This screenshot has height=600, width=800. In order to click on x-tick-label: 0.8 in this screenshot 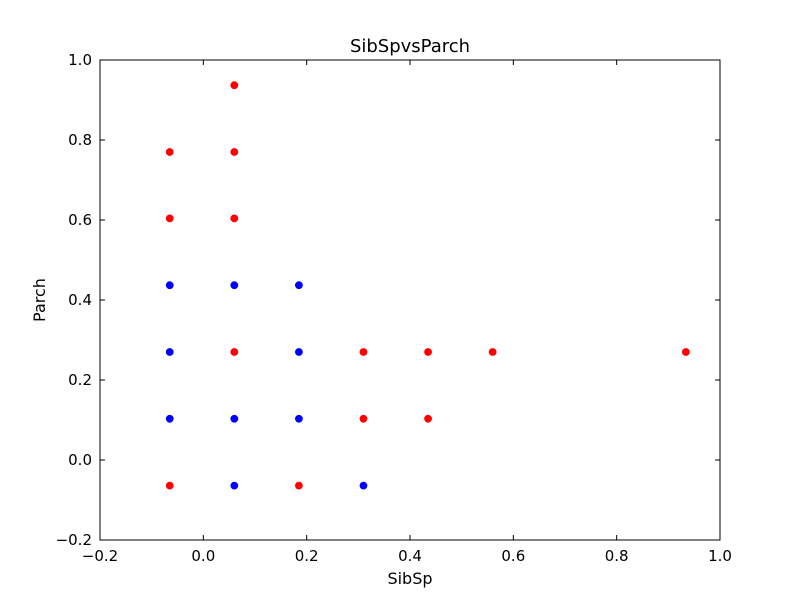, I will do `click(617, 556)`.